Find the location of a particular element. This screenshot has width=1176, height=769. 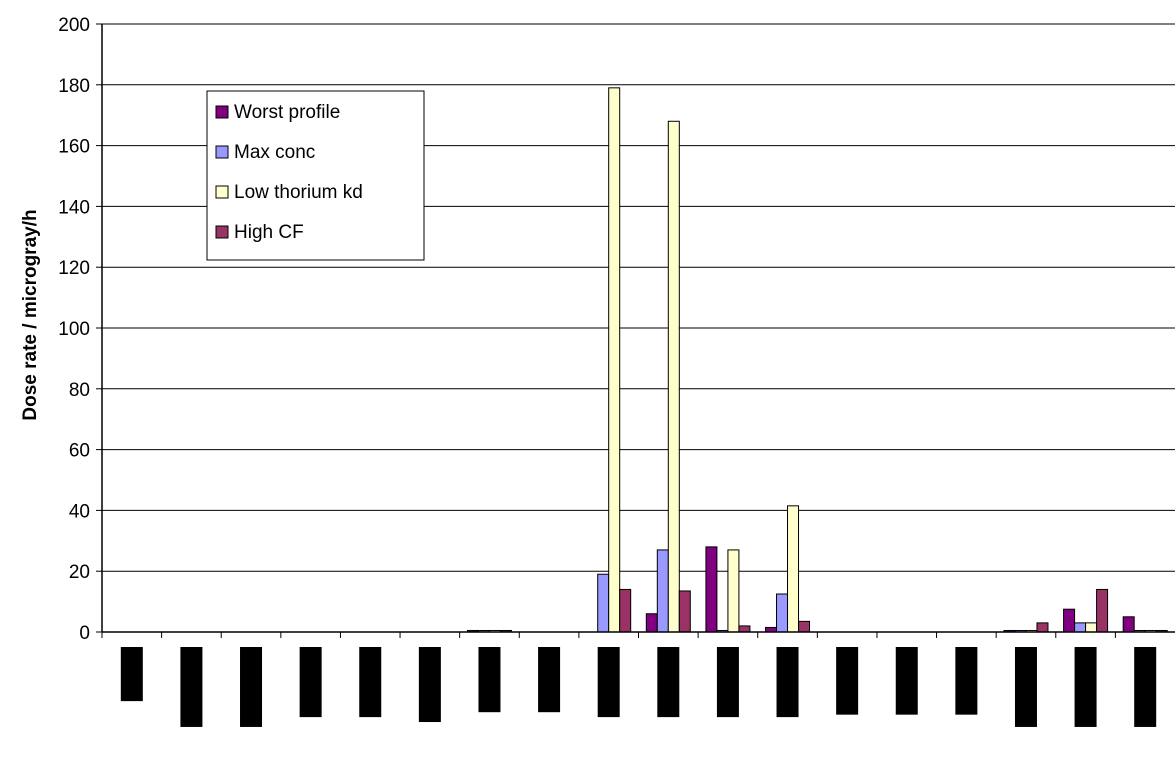

y-tick-label: 100 is located at coordinates (74, 329).